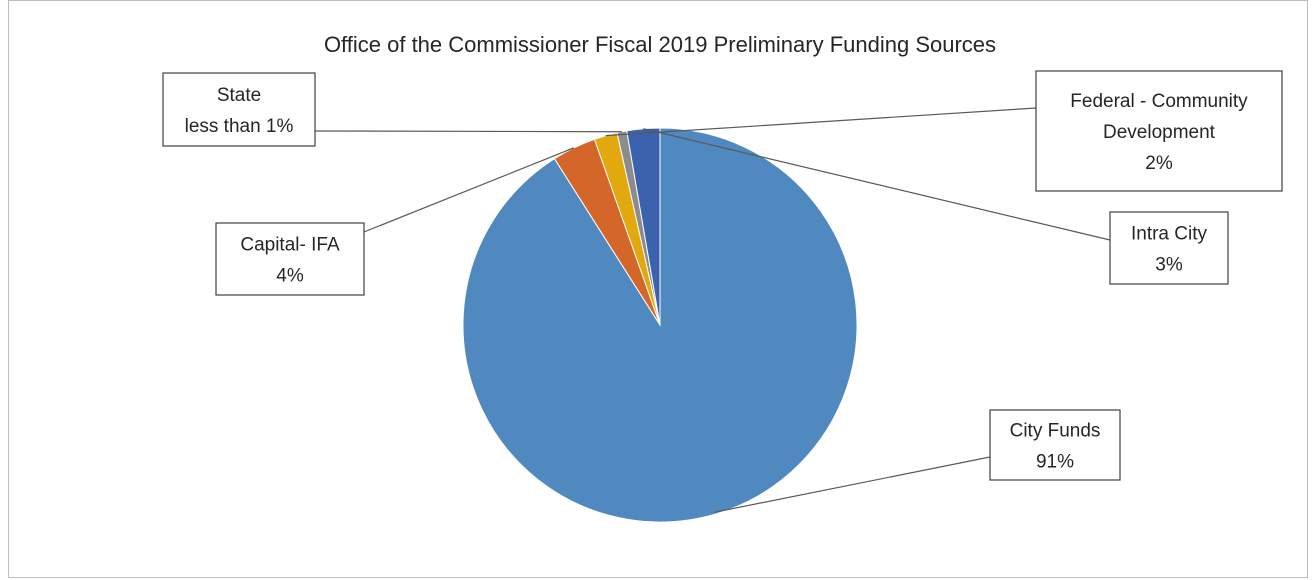 The width and height of the screenshot is (1312, 580). Describe the element at coordinates (1169, 234) in the screenshot. I see `data-label-text: Intra City` at that location.